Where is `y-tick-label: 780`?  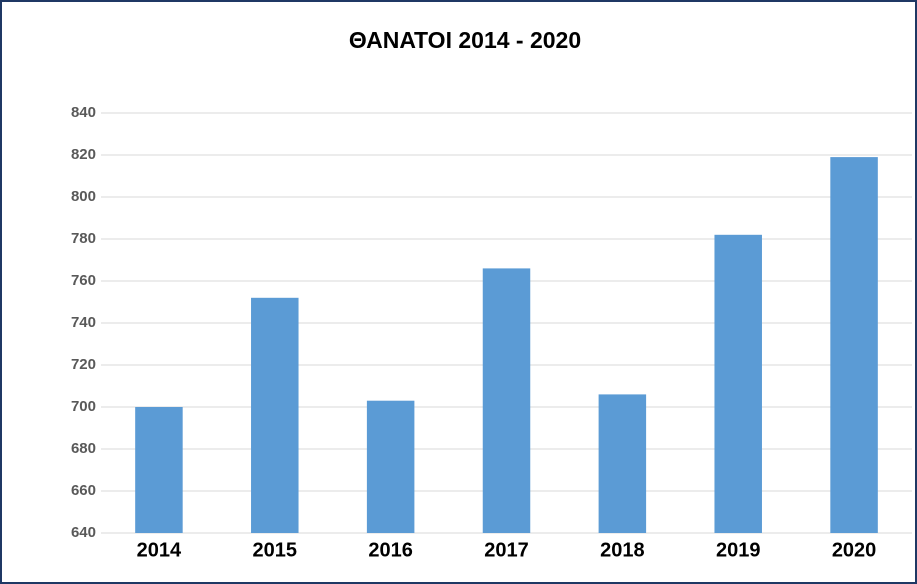 y-tick-label: 780 is located at coordinates (83, 238).